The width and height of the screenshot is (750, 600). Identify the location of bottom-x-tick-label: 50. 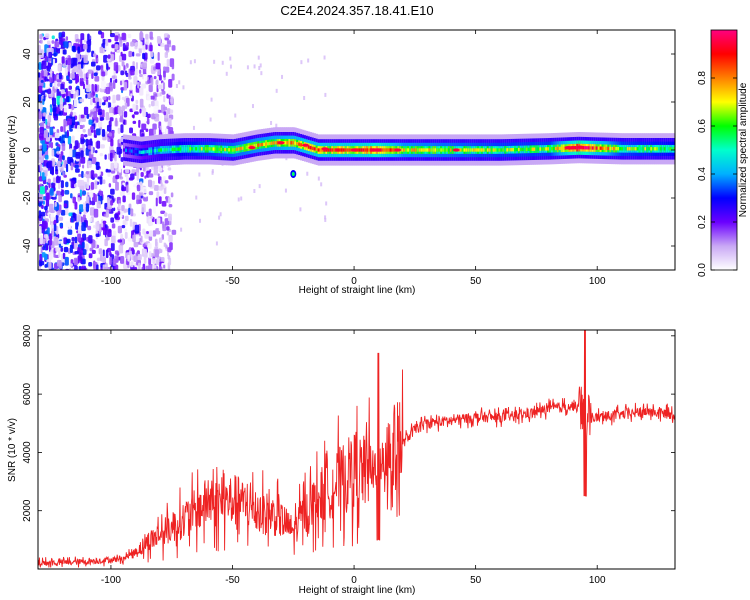
(476, 580).